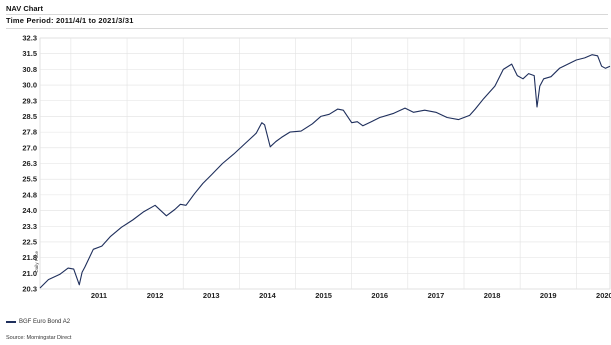 The height and width of the screenshot is (345, 611). I want to click on time-period-label: Time Period: 2011/4/1 to 2021/3/31, so click(70, 20).